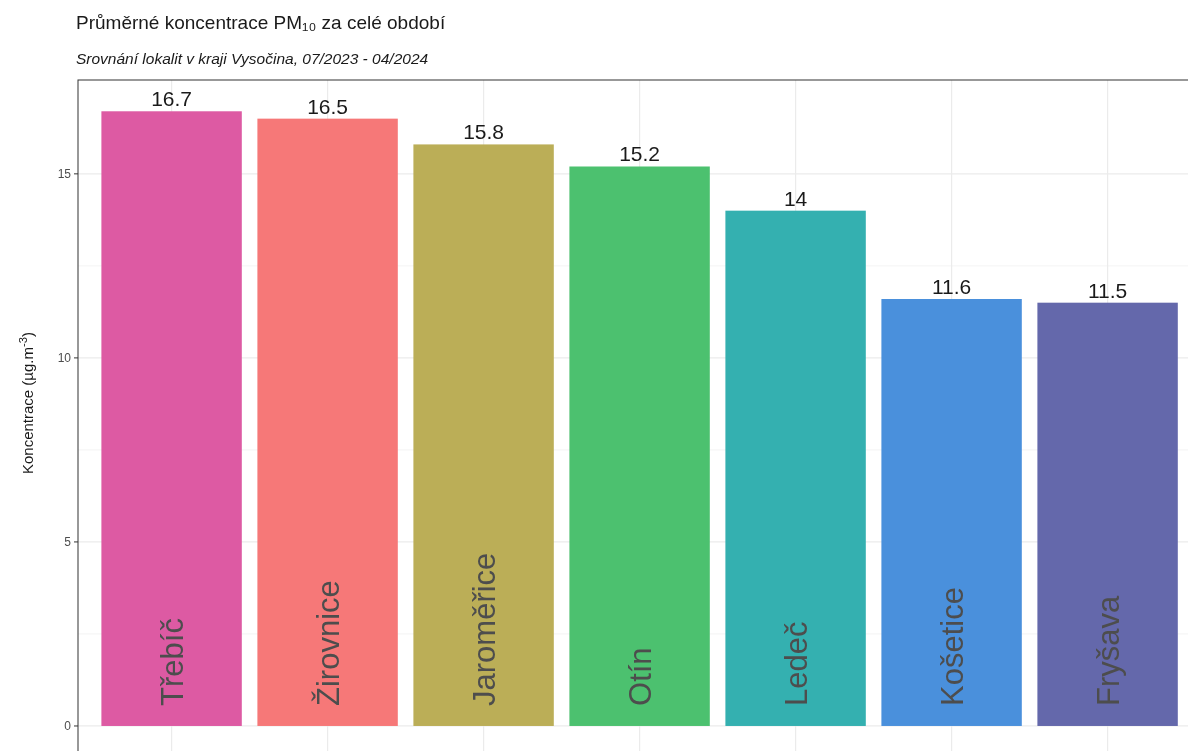 The height and width of the screenshot is (751, 1188). I want to click on y-tick-label: 15, so click(64, 174).